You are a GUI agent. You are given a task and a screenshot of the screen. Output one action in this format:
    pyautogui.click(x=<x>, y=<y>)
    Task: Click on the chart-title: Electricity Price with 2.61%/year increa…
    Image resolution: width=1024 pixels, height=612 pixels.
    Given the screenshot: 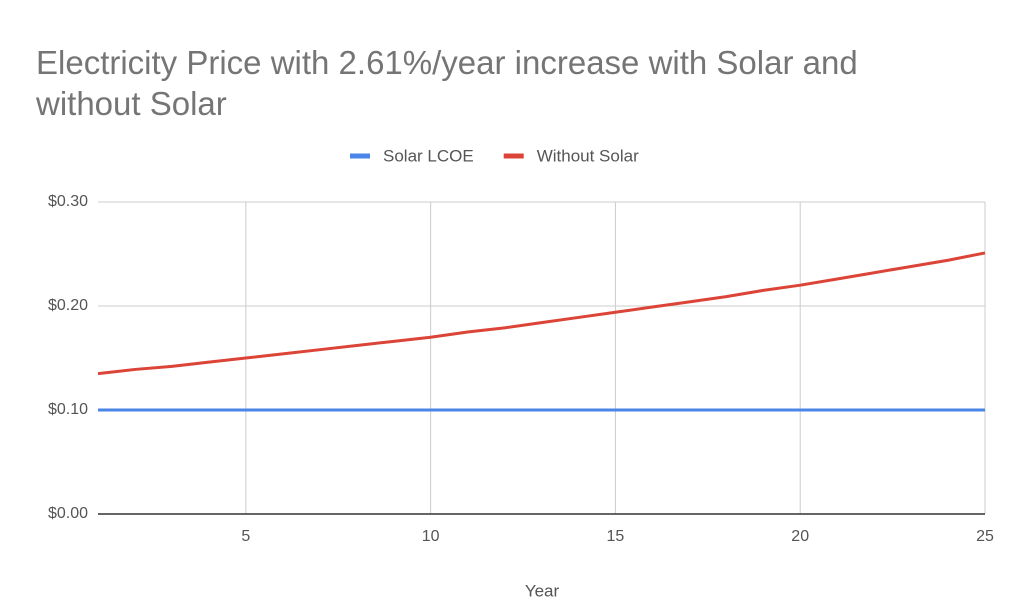 What is the action you would take?
    pyautogui.click(x=447, y=83)
    